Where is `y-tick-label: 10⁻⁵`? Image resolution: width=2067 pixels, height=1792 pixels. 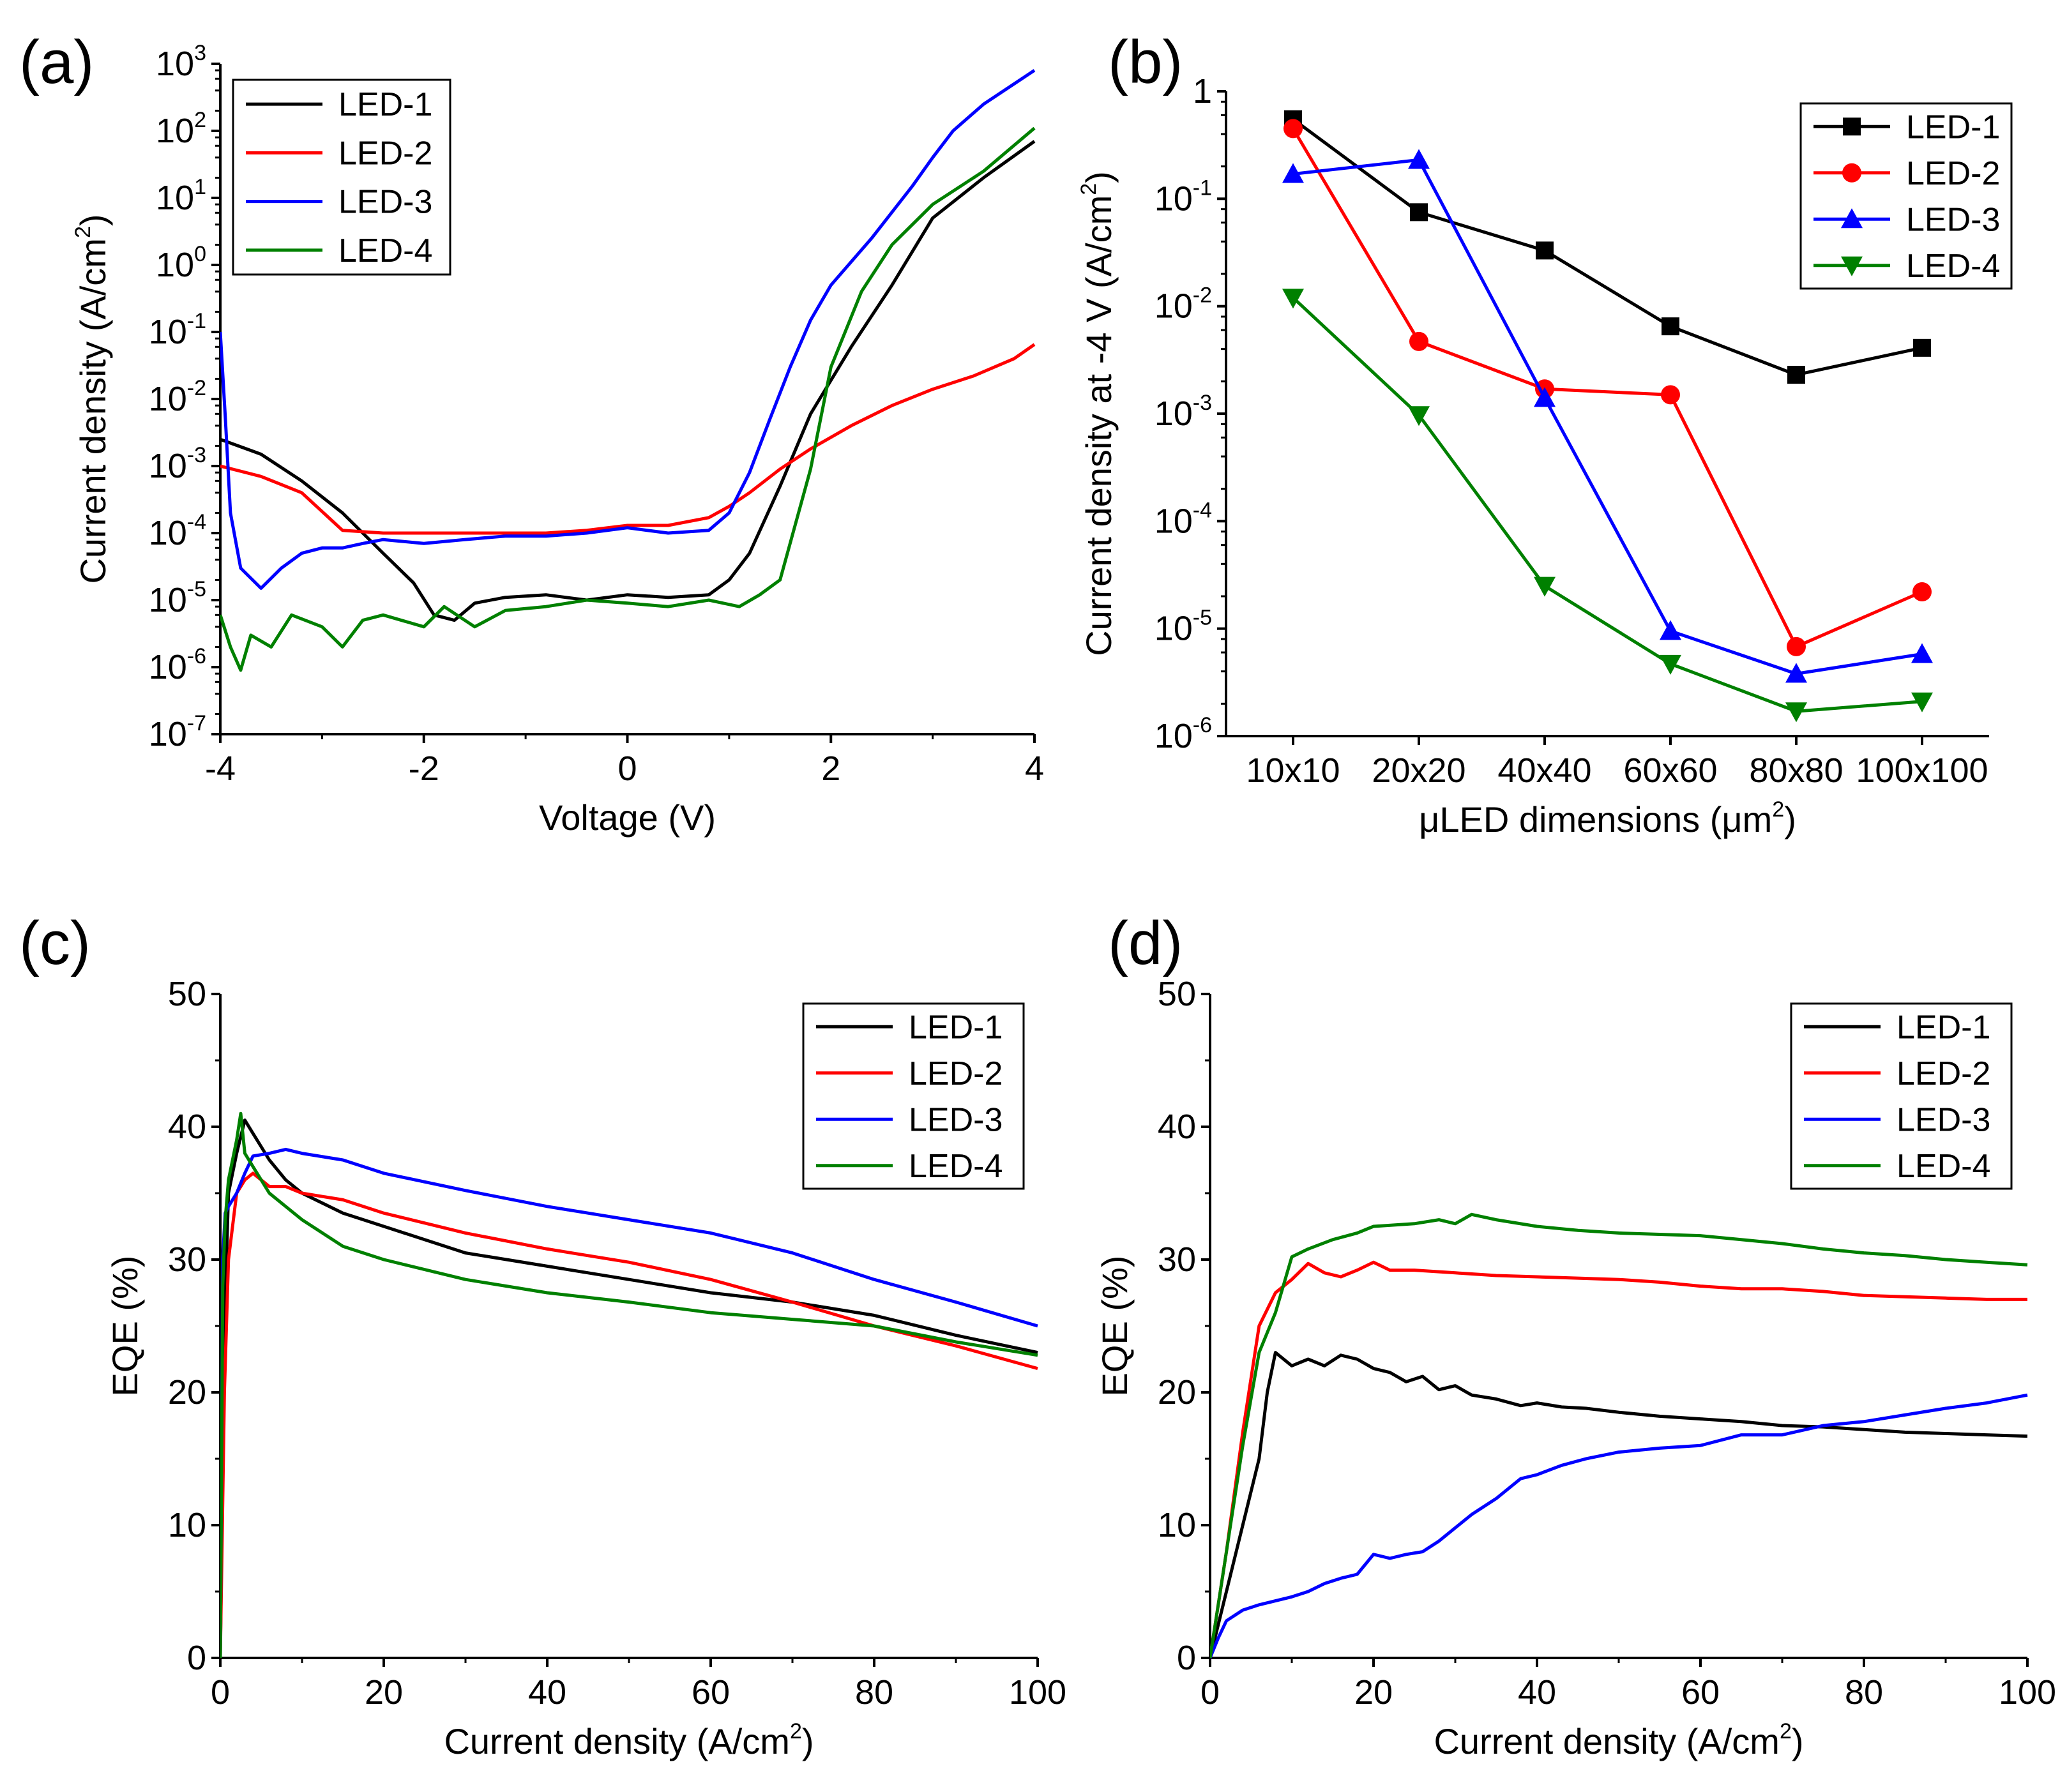 y-tick-label: 10⁻⁵ is located at coordinates (1183, 627).